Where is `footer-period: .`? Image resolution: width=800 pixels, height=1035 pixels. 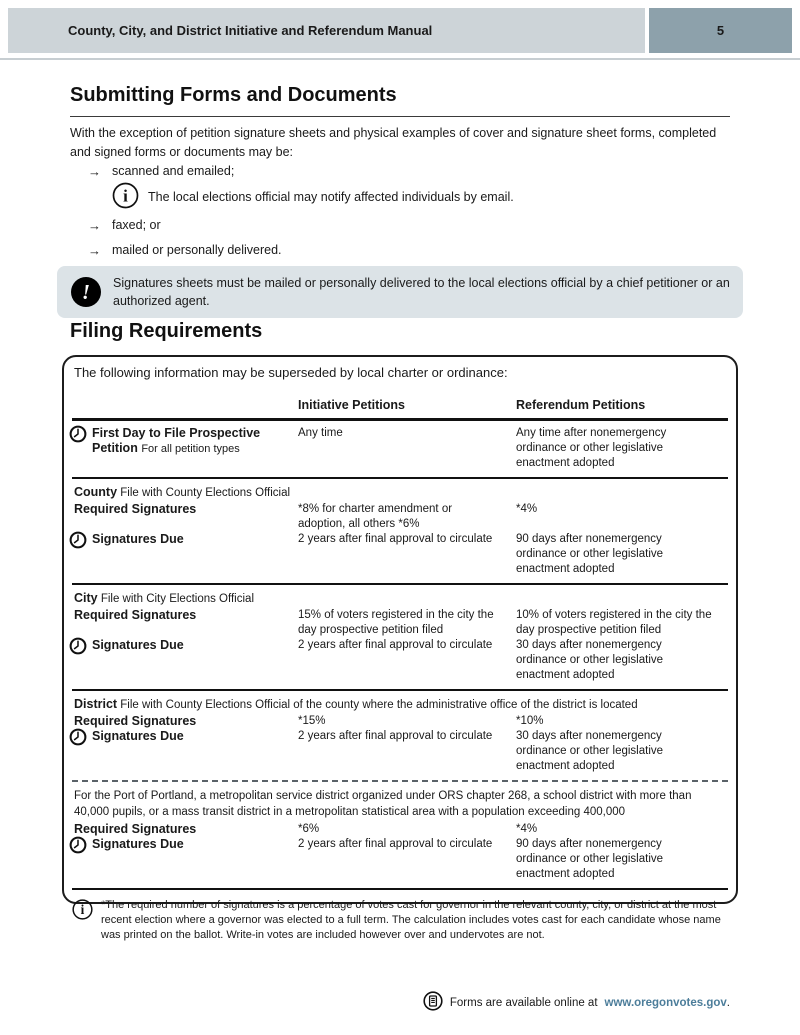
footer-period: . is located at coordinates (728, 1002).